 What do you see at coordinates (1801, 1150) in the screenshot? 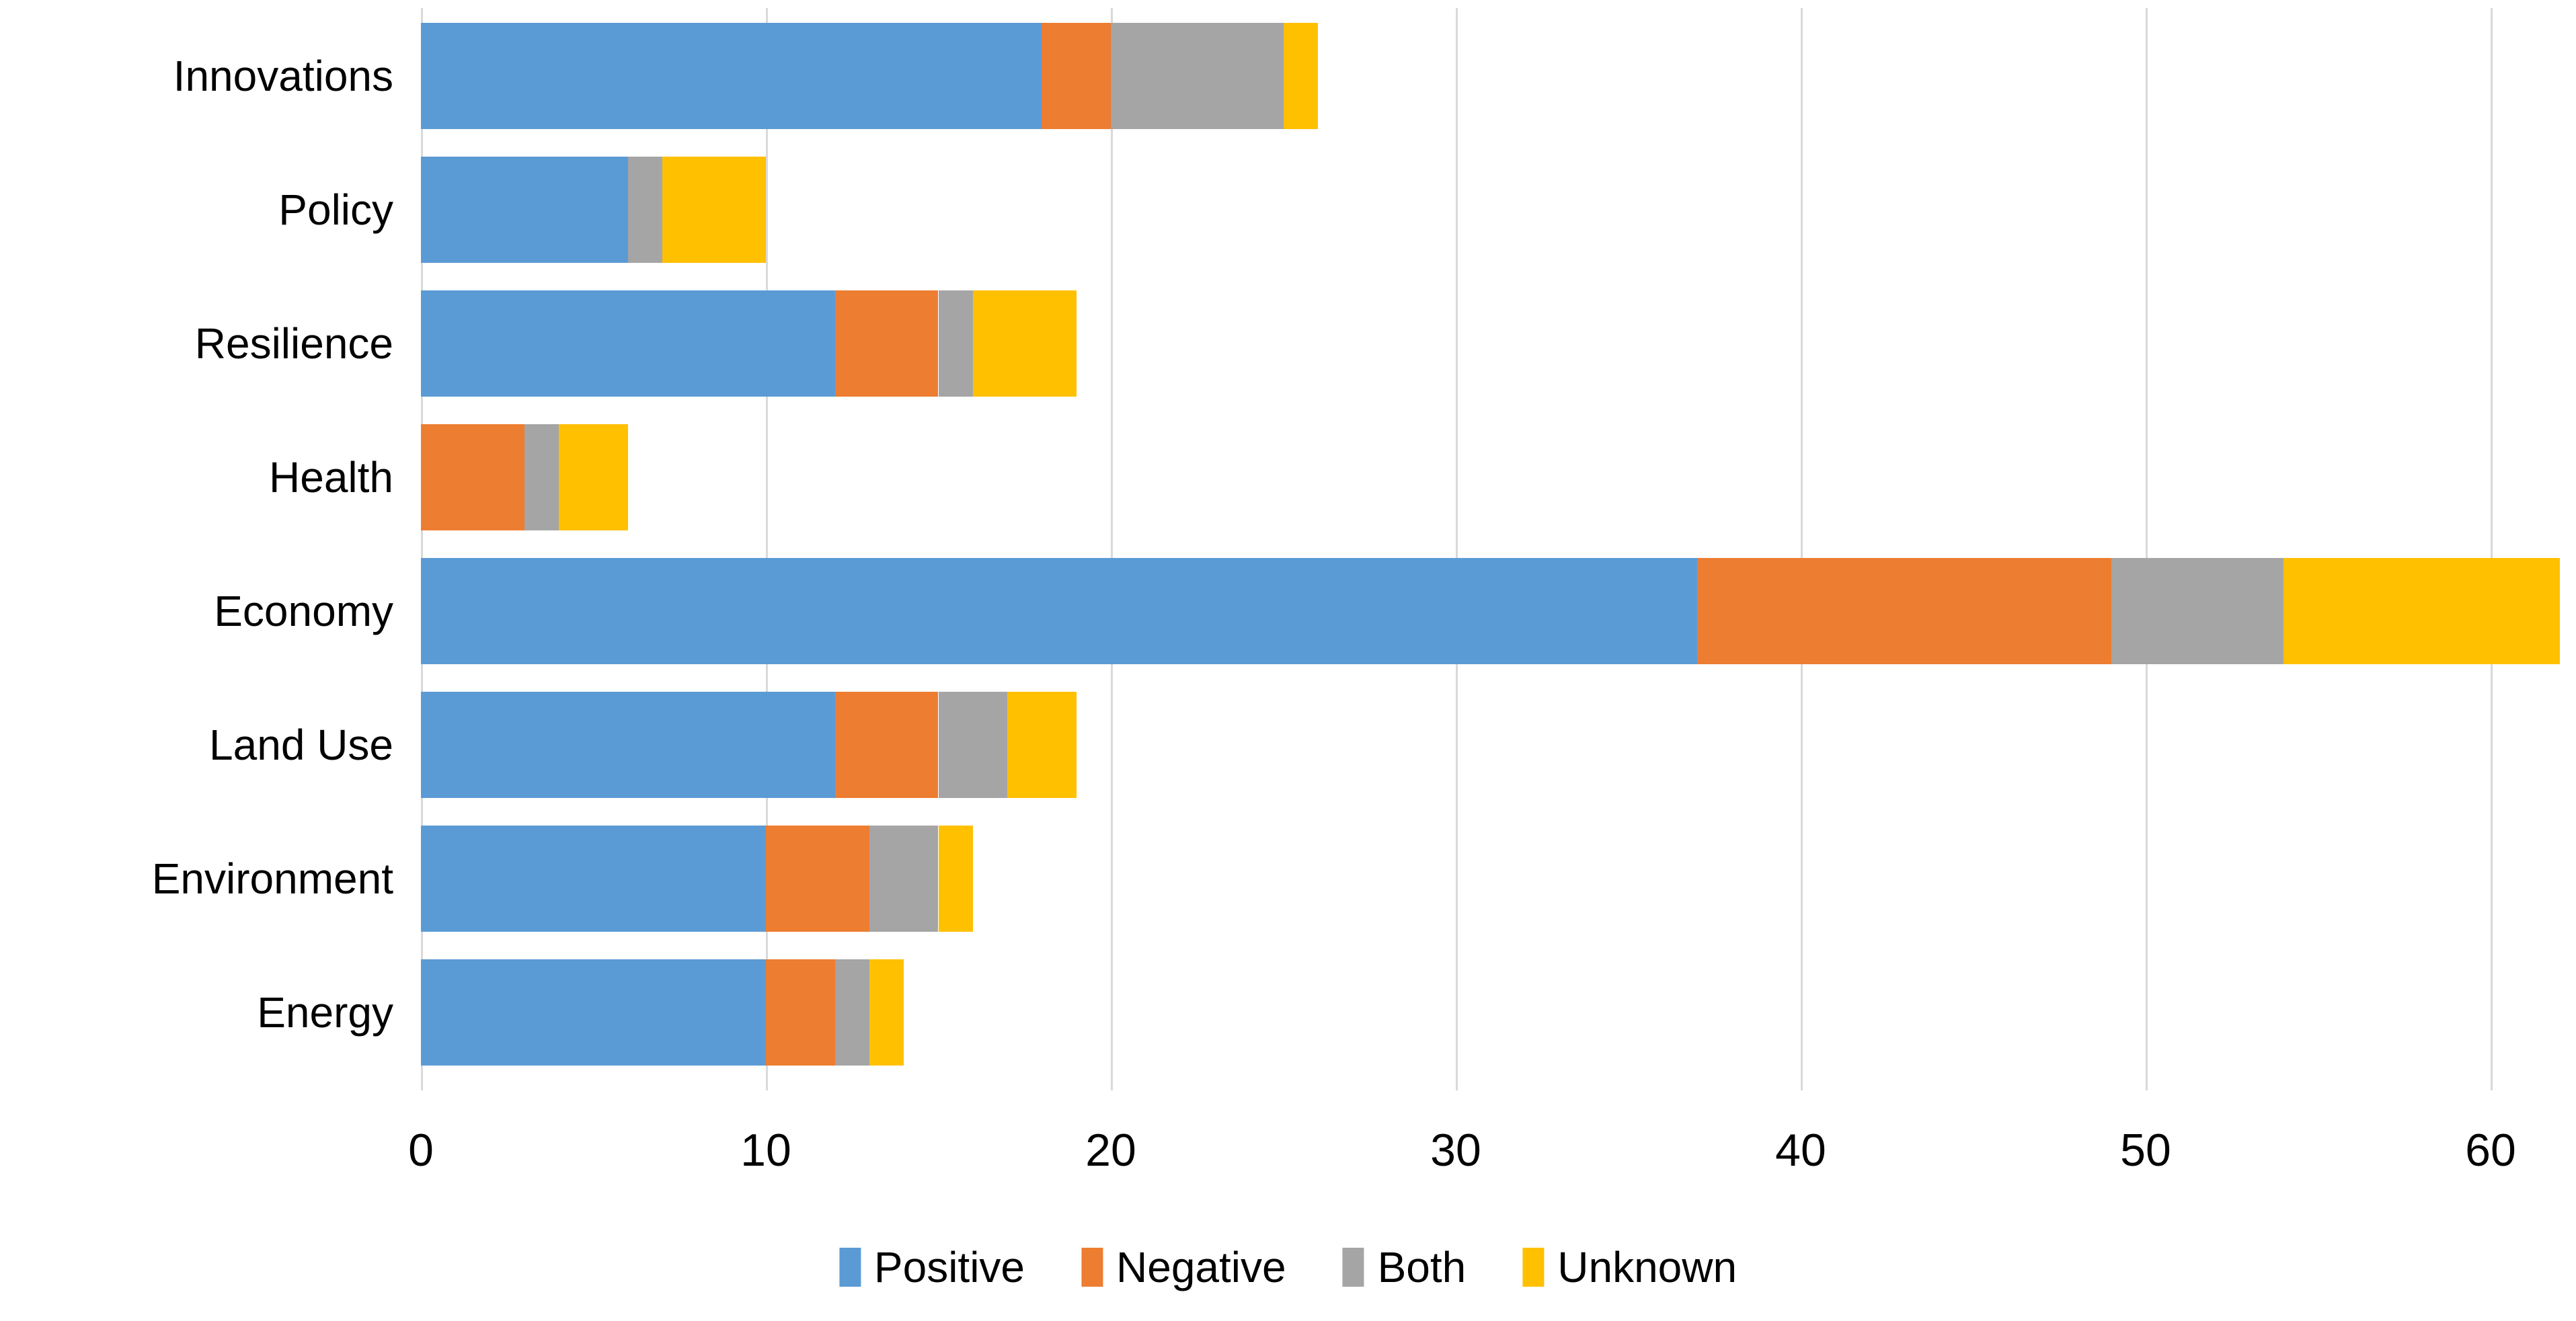
I see `x-tick-label: 40` at bounding box center [1801, 1150].